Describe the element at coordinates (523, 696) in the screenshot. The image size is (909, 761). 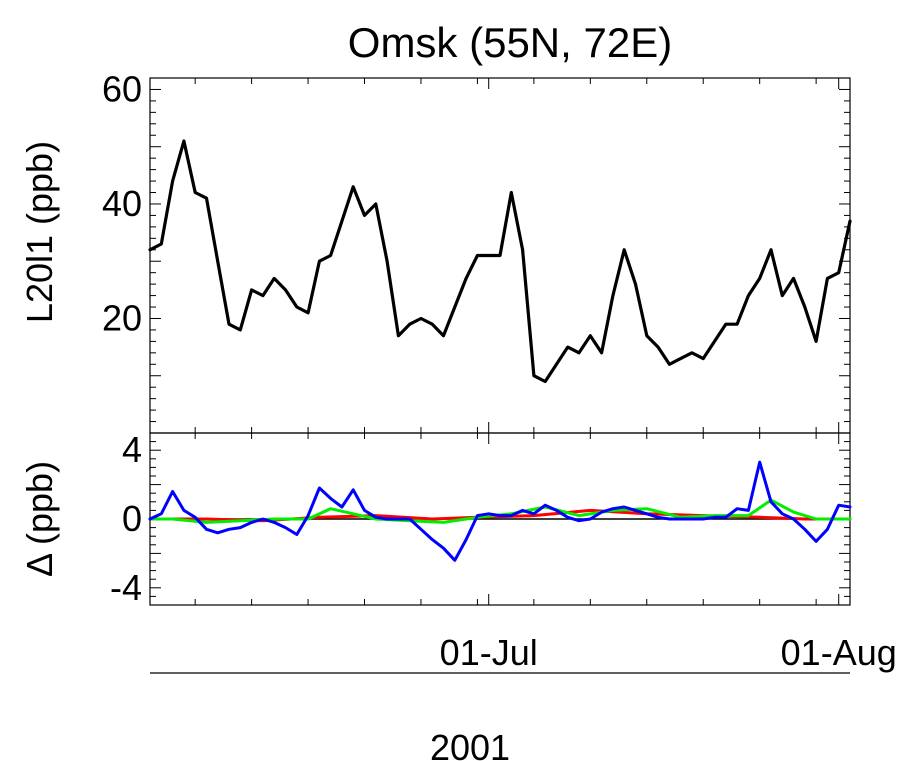
I see `x-axis: 01-Jul 01-Aug 2001` at that location.